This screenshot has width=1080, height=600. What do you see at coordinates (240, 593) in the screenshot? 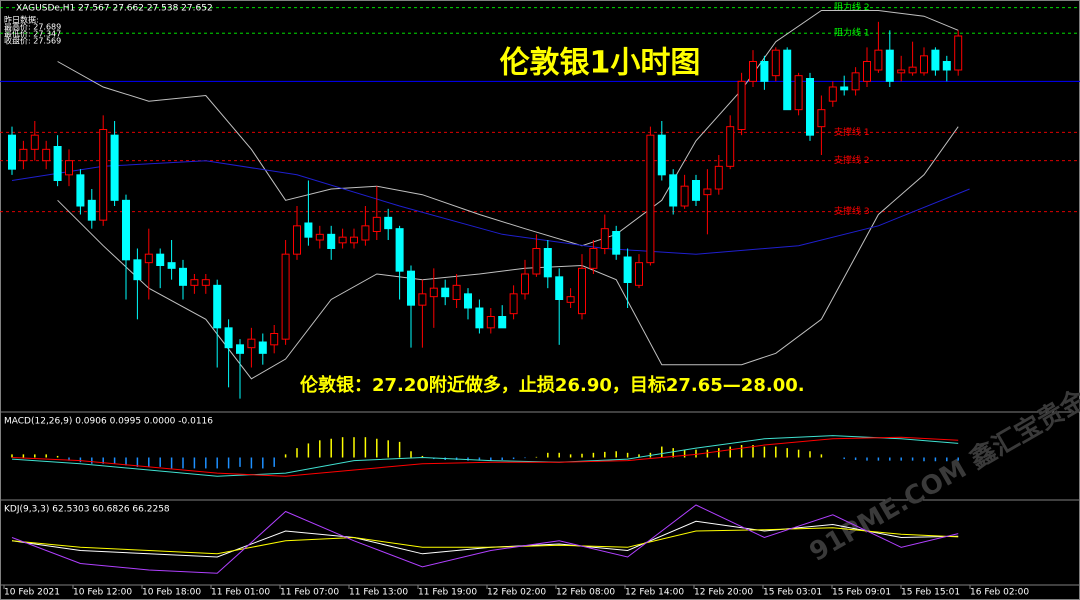
I see `x-tick-label: 11 Feb 01:00` at bounding box center [240, 593].